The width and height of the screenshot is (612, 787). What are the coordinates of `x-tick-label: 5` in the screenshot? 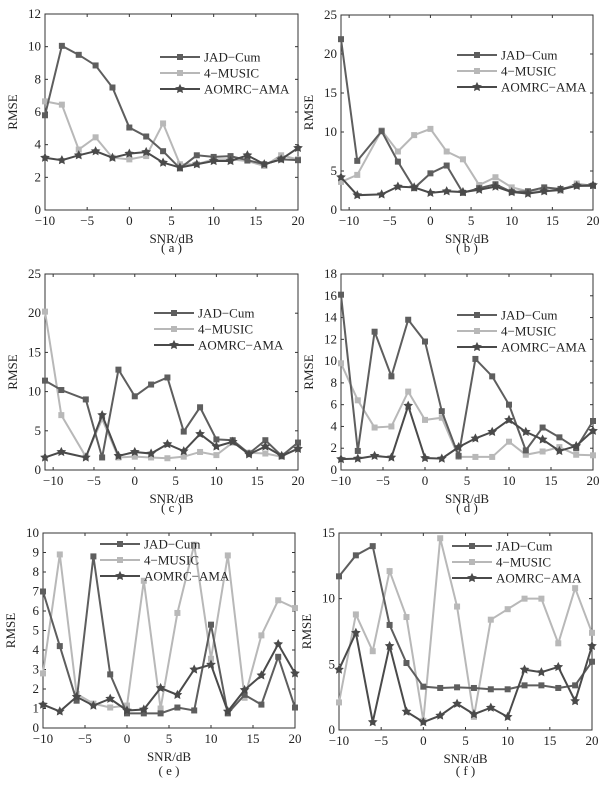 It's located at (169, 738).